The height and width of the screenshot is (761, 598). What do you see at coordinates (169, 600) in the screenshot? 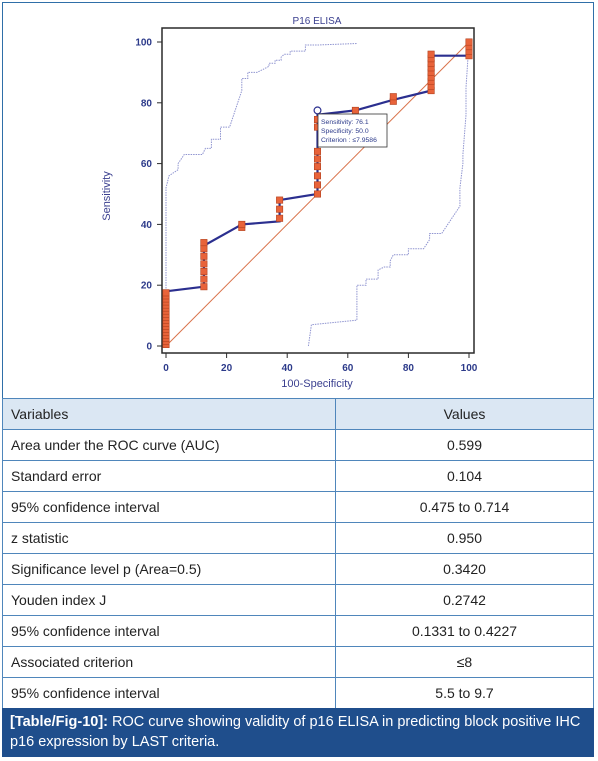
I see `cell-variable: Youden index J` at bounding box center [169, 600].